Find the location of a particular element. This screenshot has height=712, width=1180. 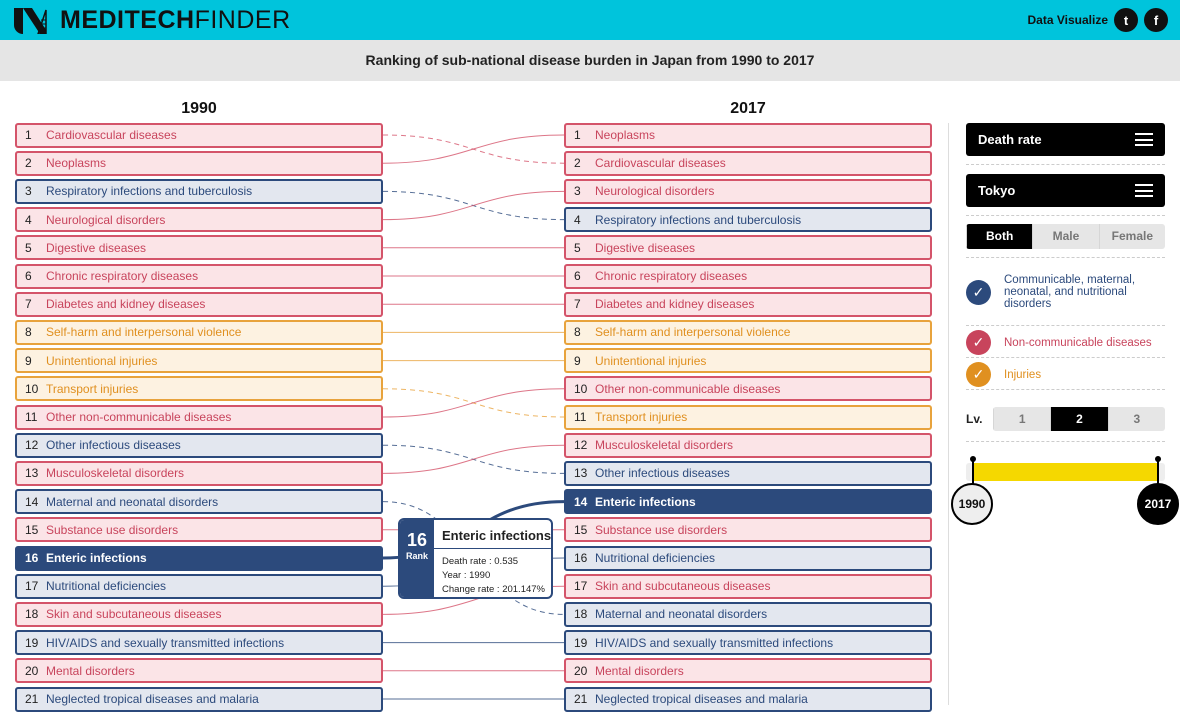

data-visualize-link: Data Visualize is located at coordinates (1067, 20).